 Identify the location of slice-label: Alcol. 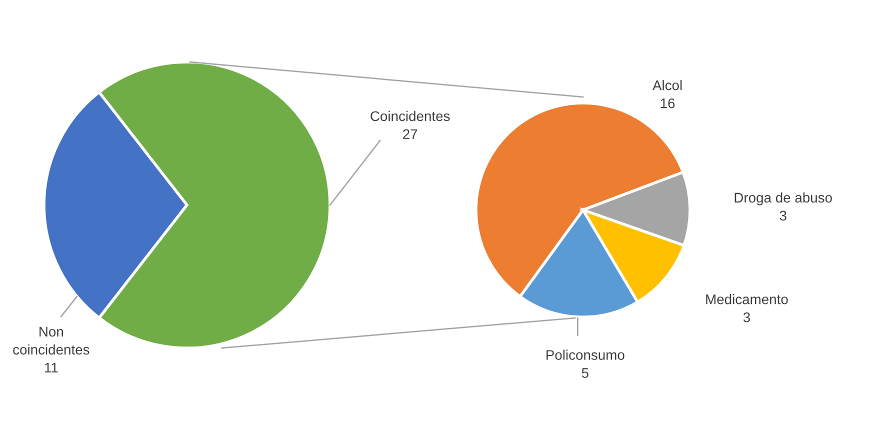
(667, 85).